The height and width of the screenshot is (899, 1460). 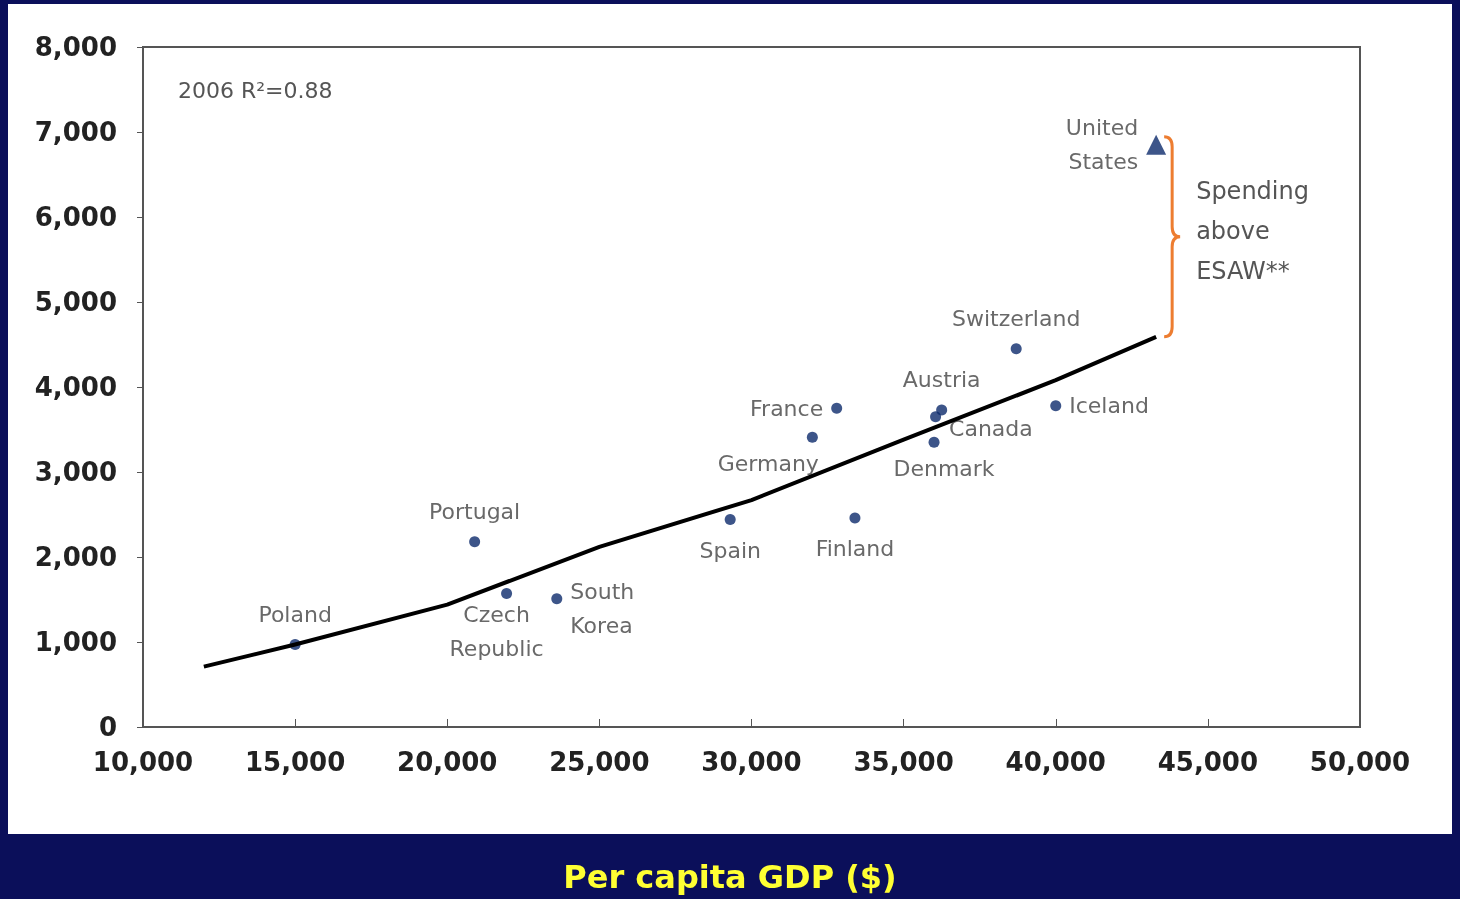 What do you see at coordinates (944, 469) in the screenshot?
I see `series-label: Denmark` at bounding box center [944, 469].